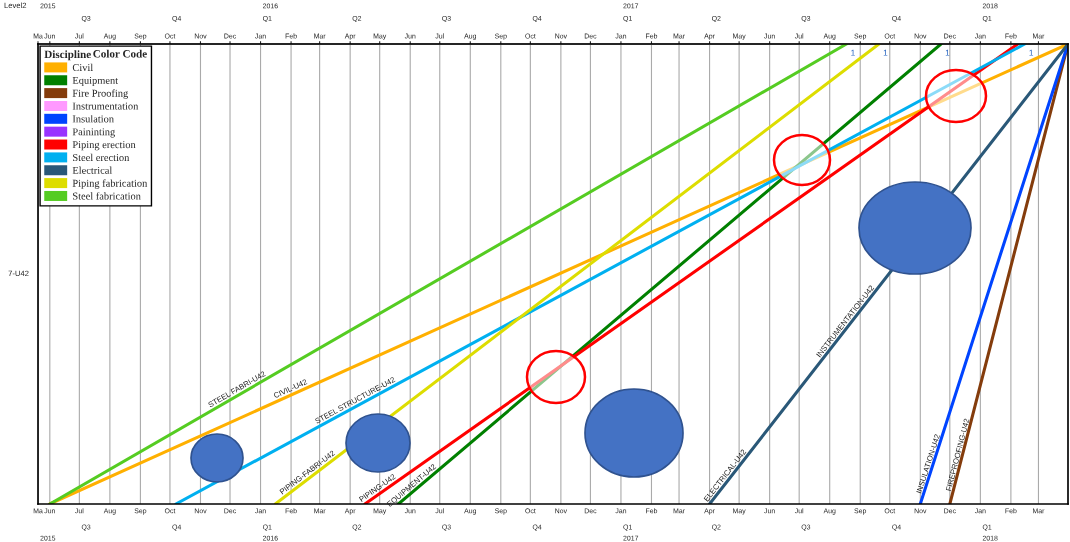  I want to click on legend-label: Equipment, so click(95, 81).